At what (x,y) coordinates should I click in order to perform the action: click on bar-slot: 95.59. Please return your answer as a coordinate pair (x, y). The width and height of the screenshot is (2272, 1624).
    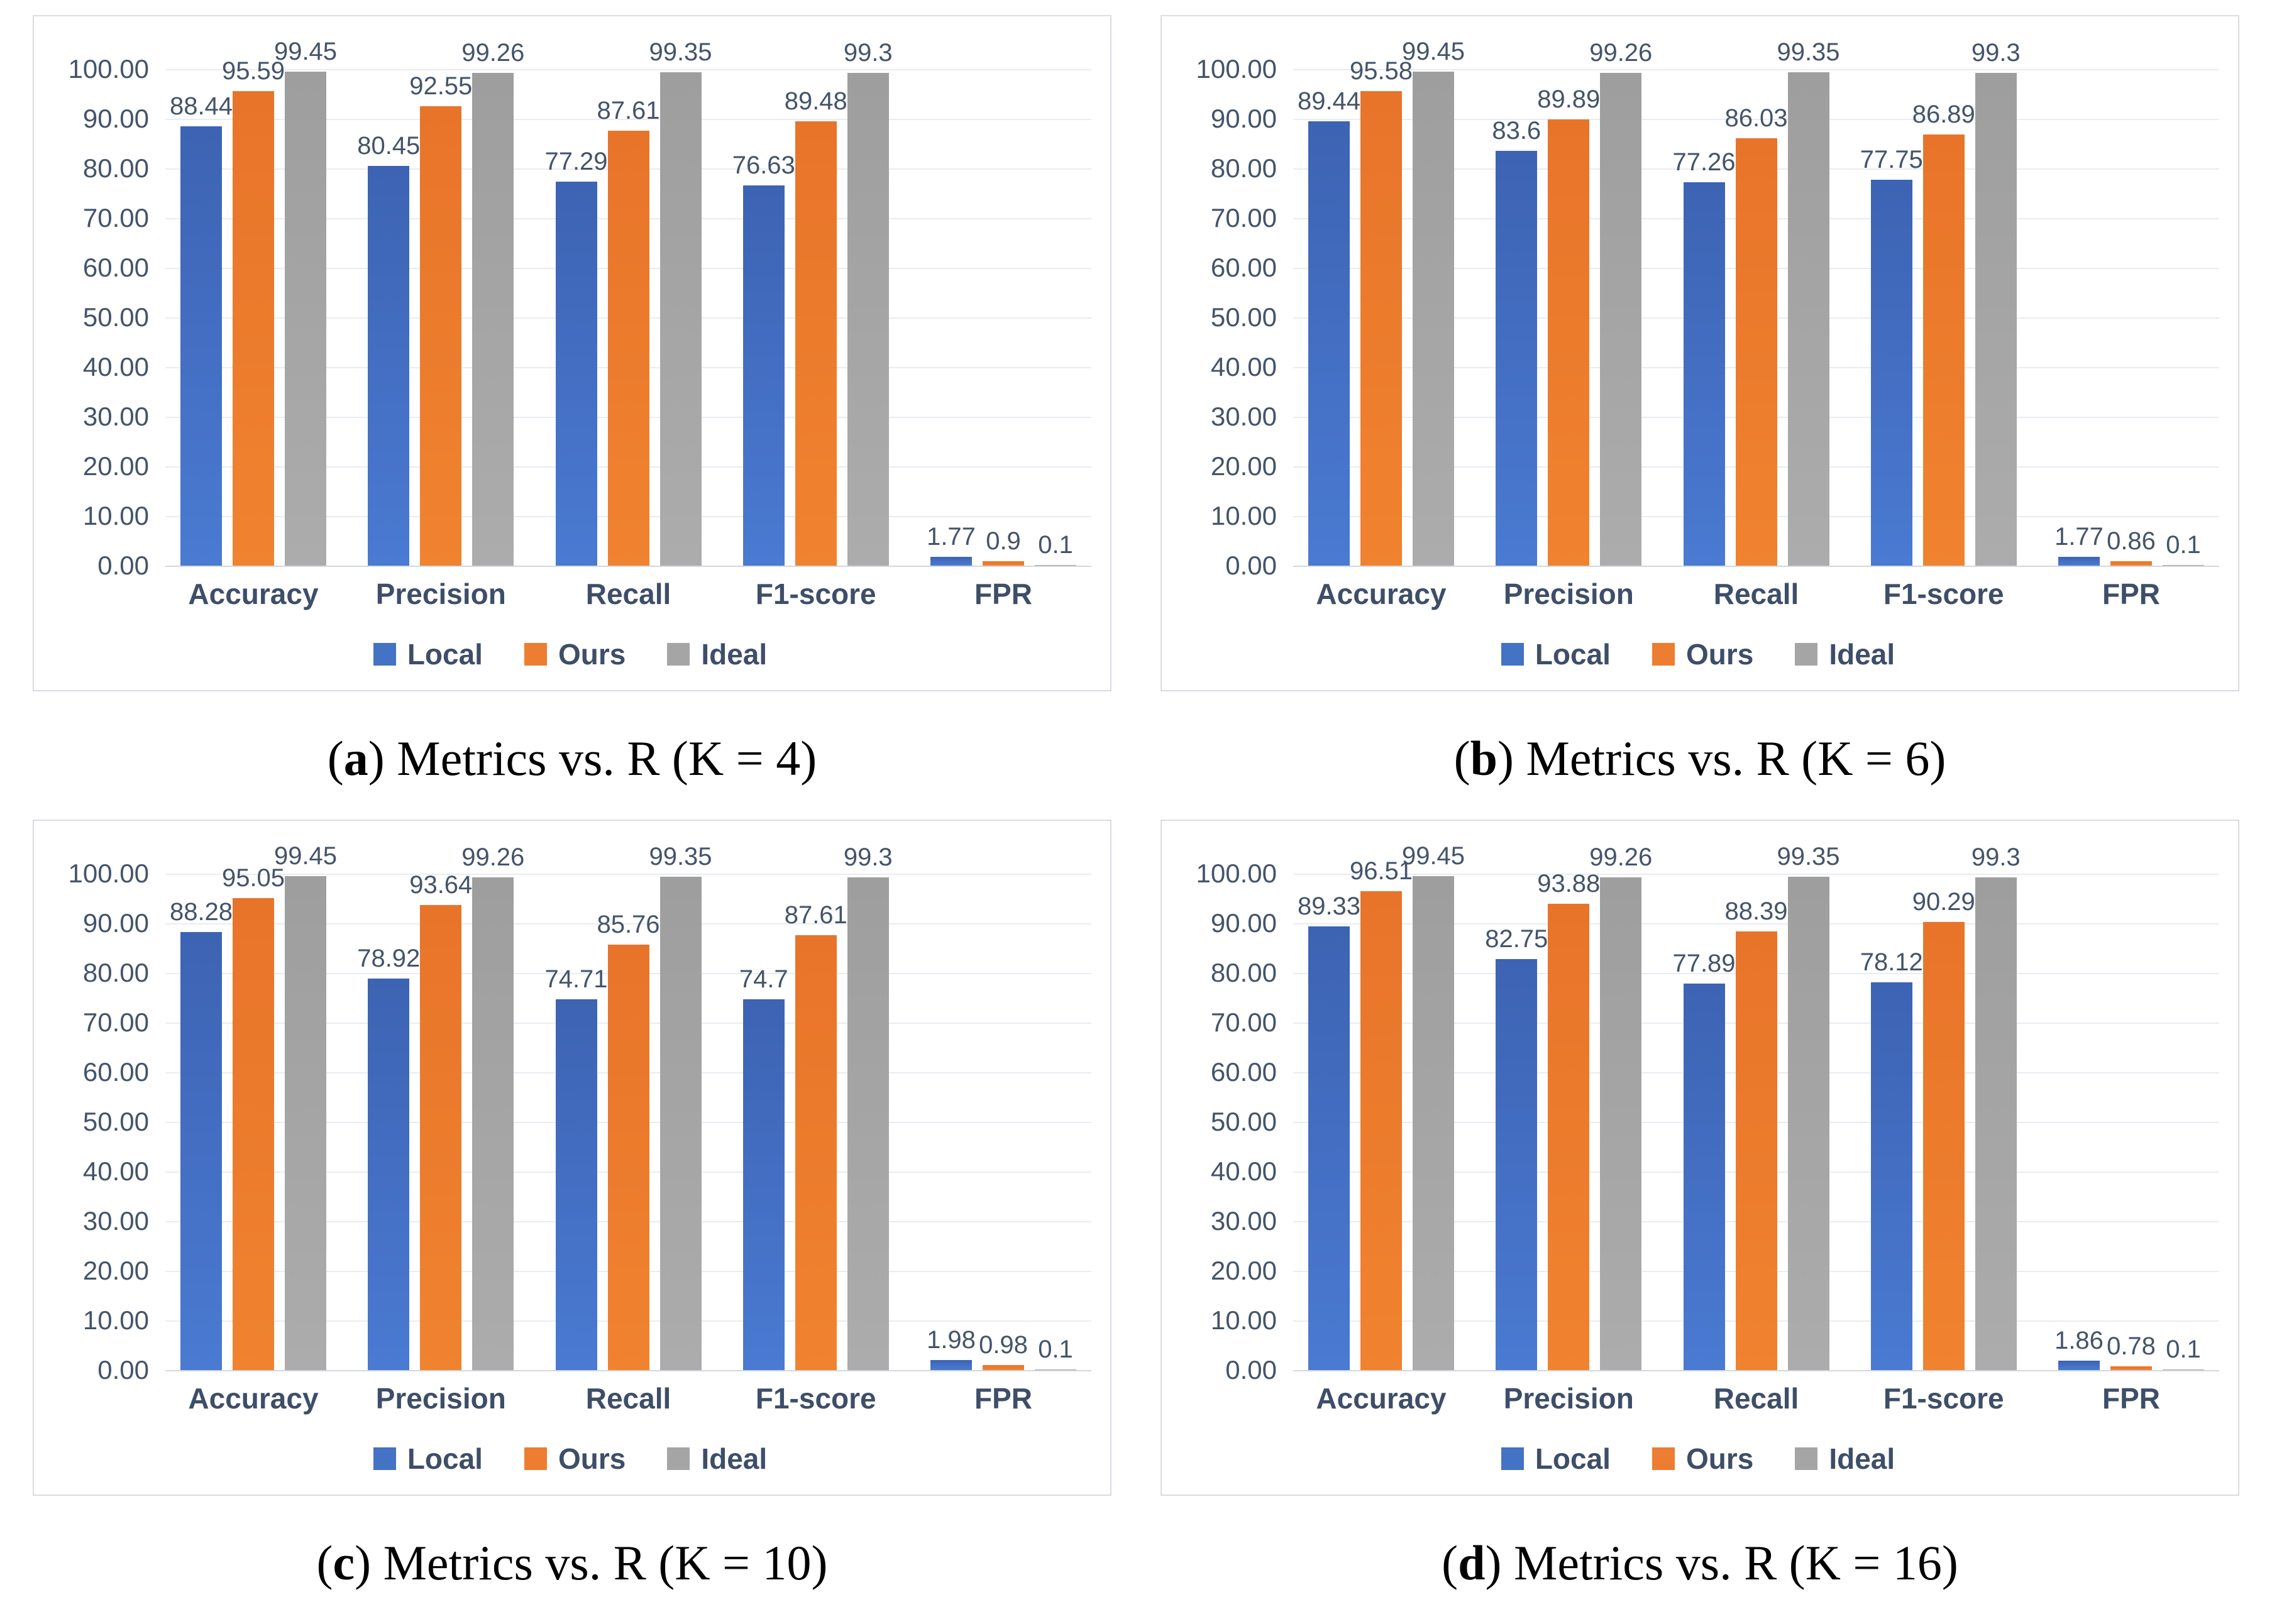
    Looking at the image, I should click on (254, 311).